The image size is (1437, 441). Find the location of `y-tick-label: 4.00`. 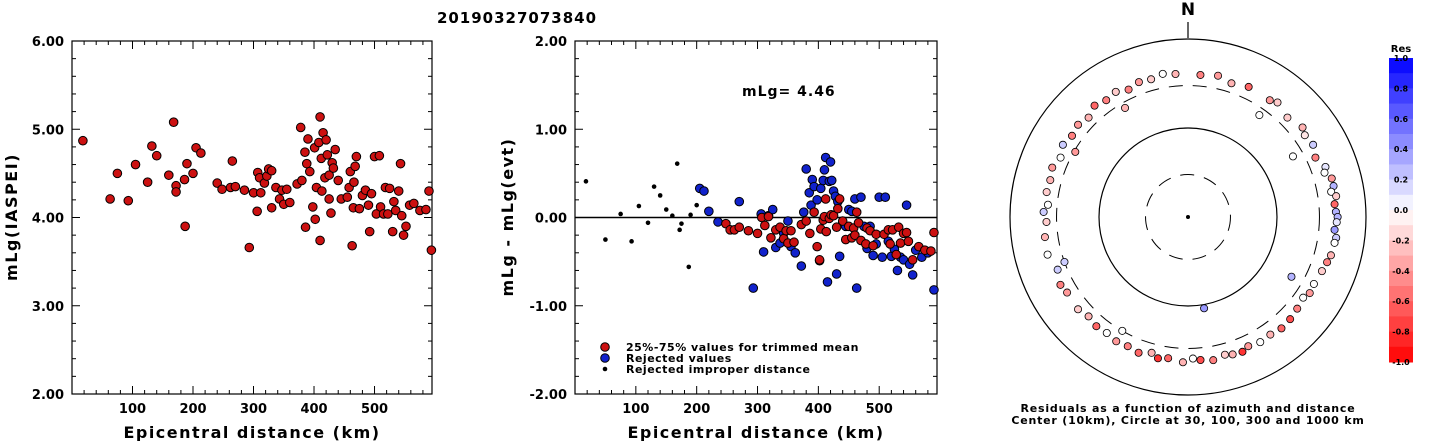

y-tick-label: 4.00 is located at coordinates (48, 219).